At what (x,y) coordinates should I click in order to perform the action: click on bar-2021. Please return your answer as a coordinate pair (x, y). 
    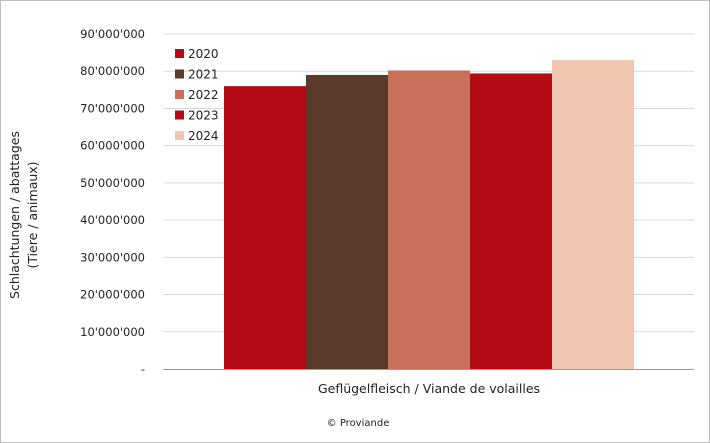
    Looking at the image, I should click on (347, 221).